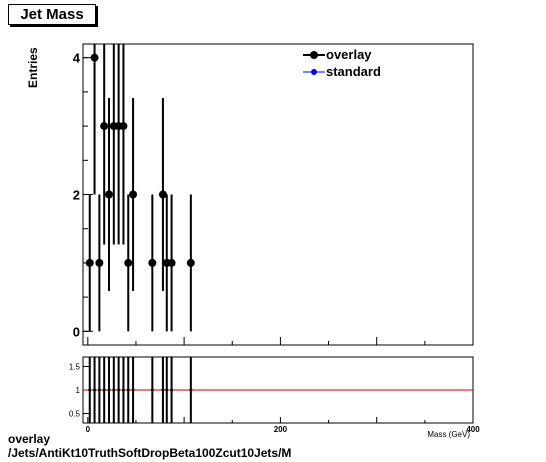 Image resolution: width=546 pixels, height=462 pixels. What do you see at coordinates (274, 395) in the screenshot?
I see `ratio-plot-layer: 0.5 1 1.5 0 200 400` at bounding box center [274, 395].